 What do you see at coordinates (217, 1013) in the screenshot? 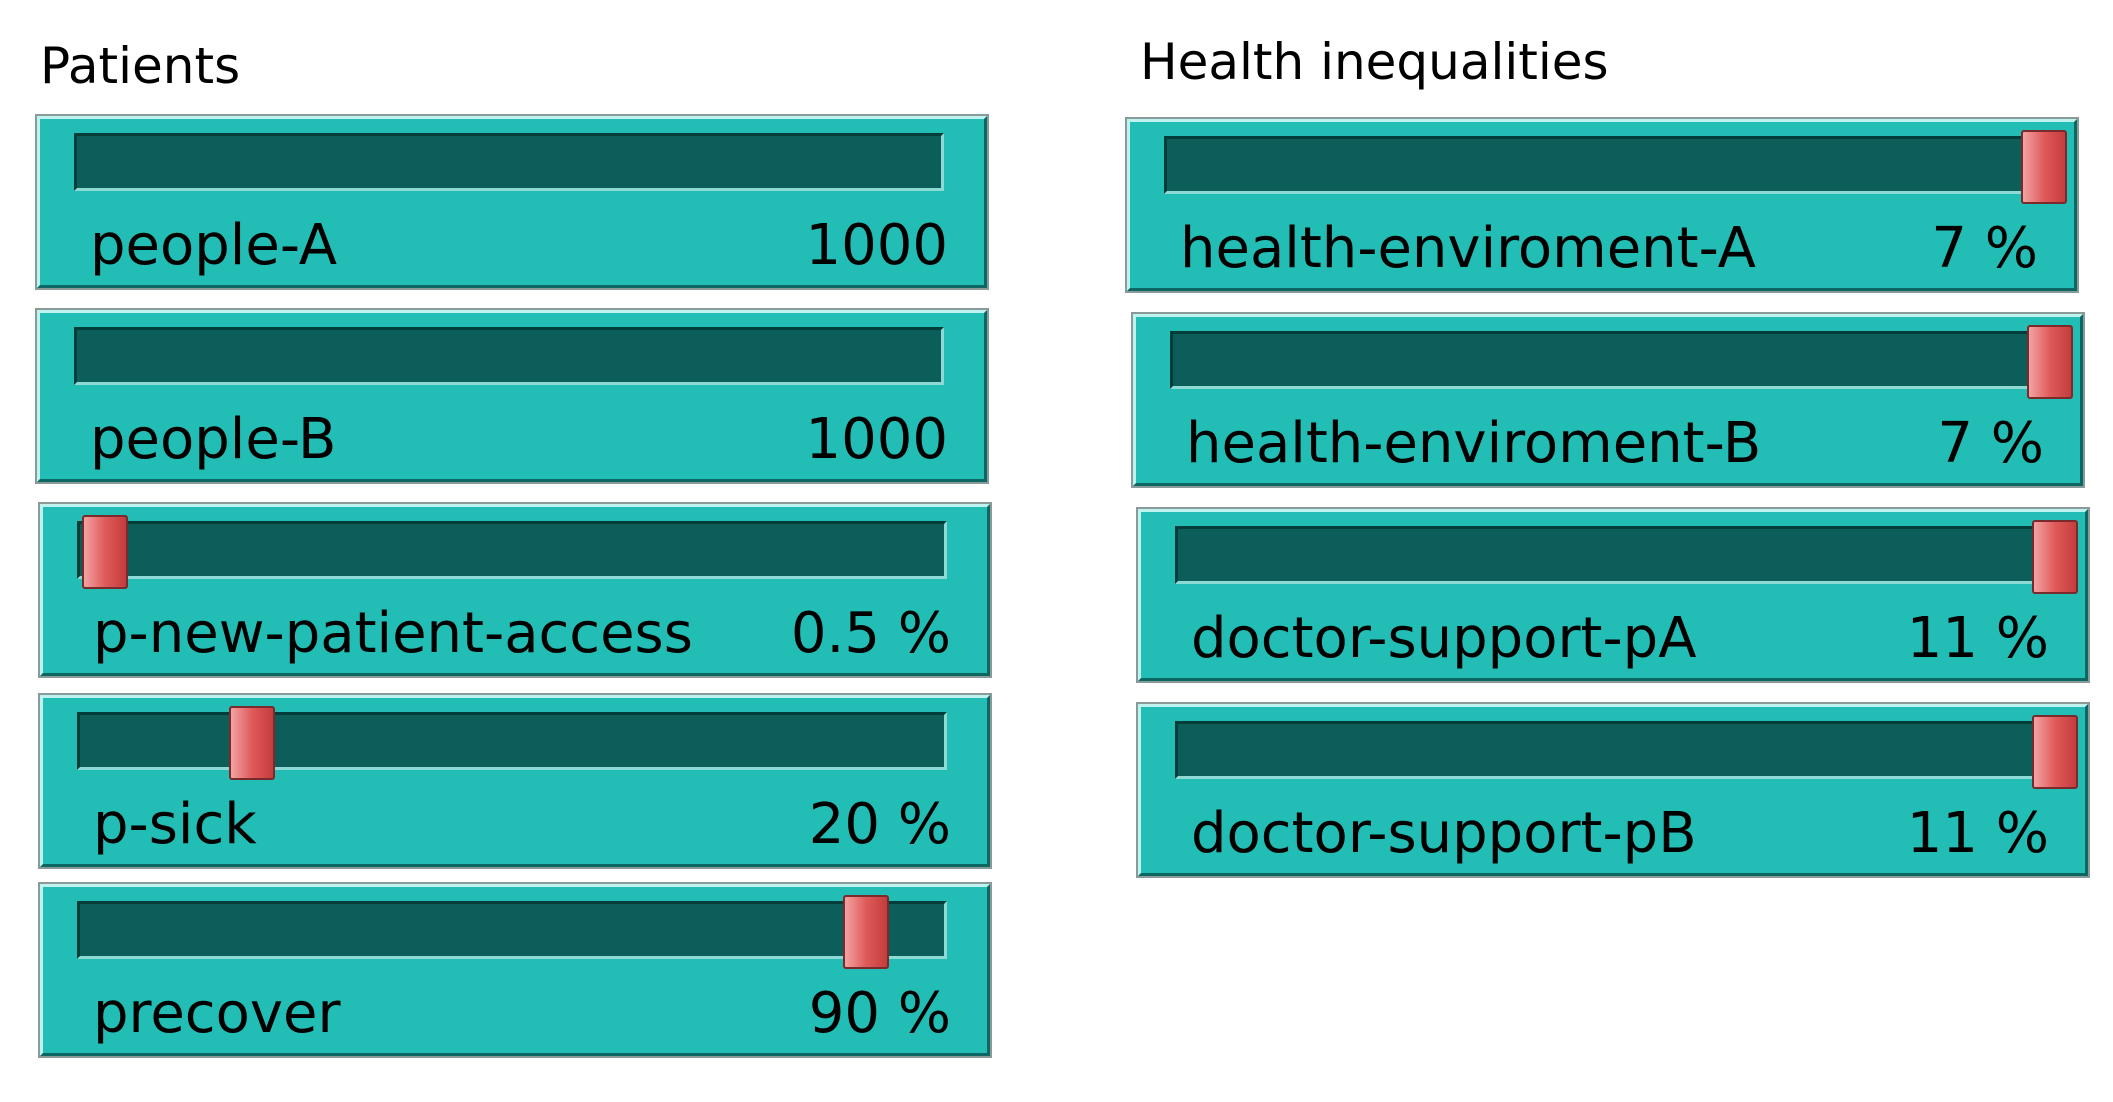
I see `slider-label: precover` at bounding box center [217, 1013].